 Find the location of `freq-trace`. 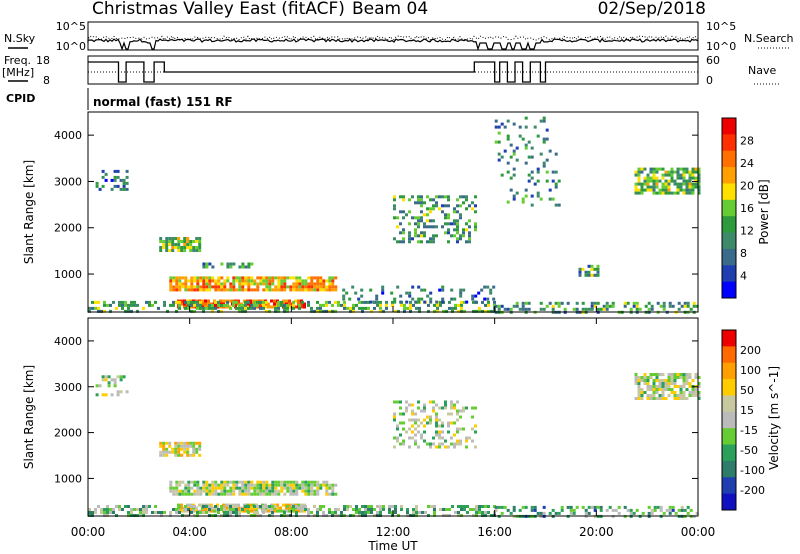

freq-trace is located at coordinates (393, 72).